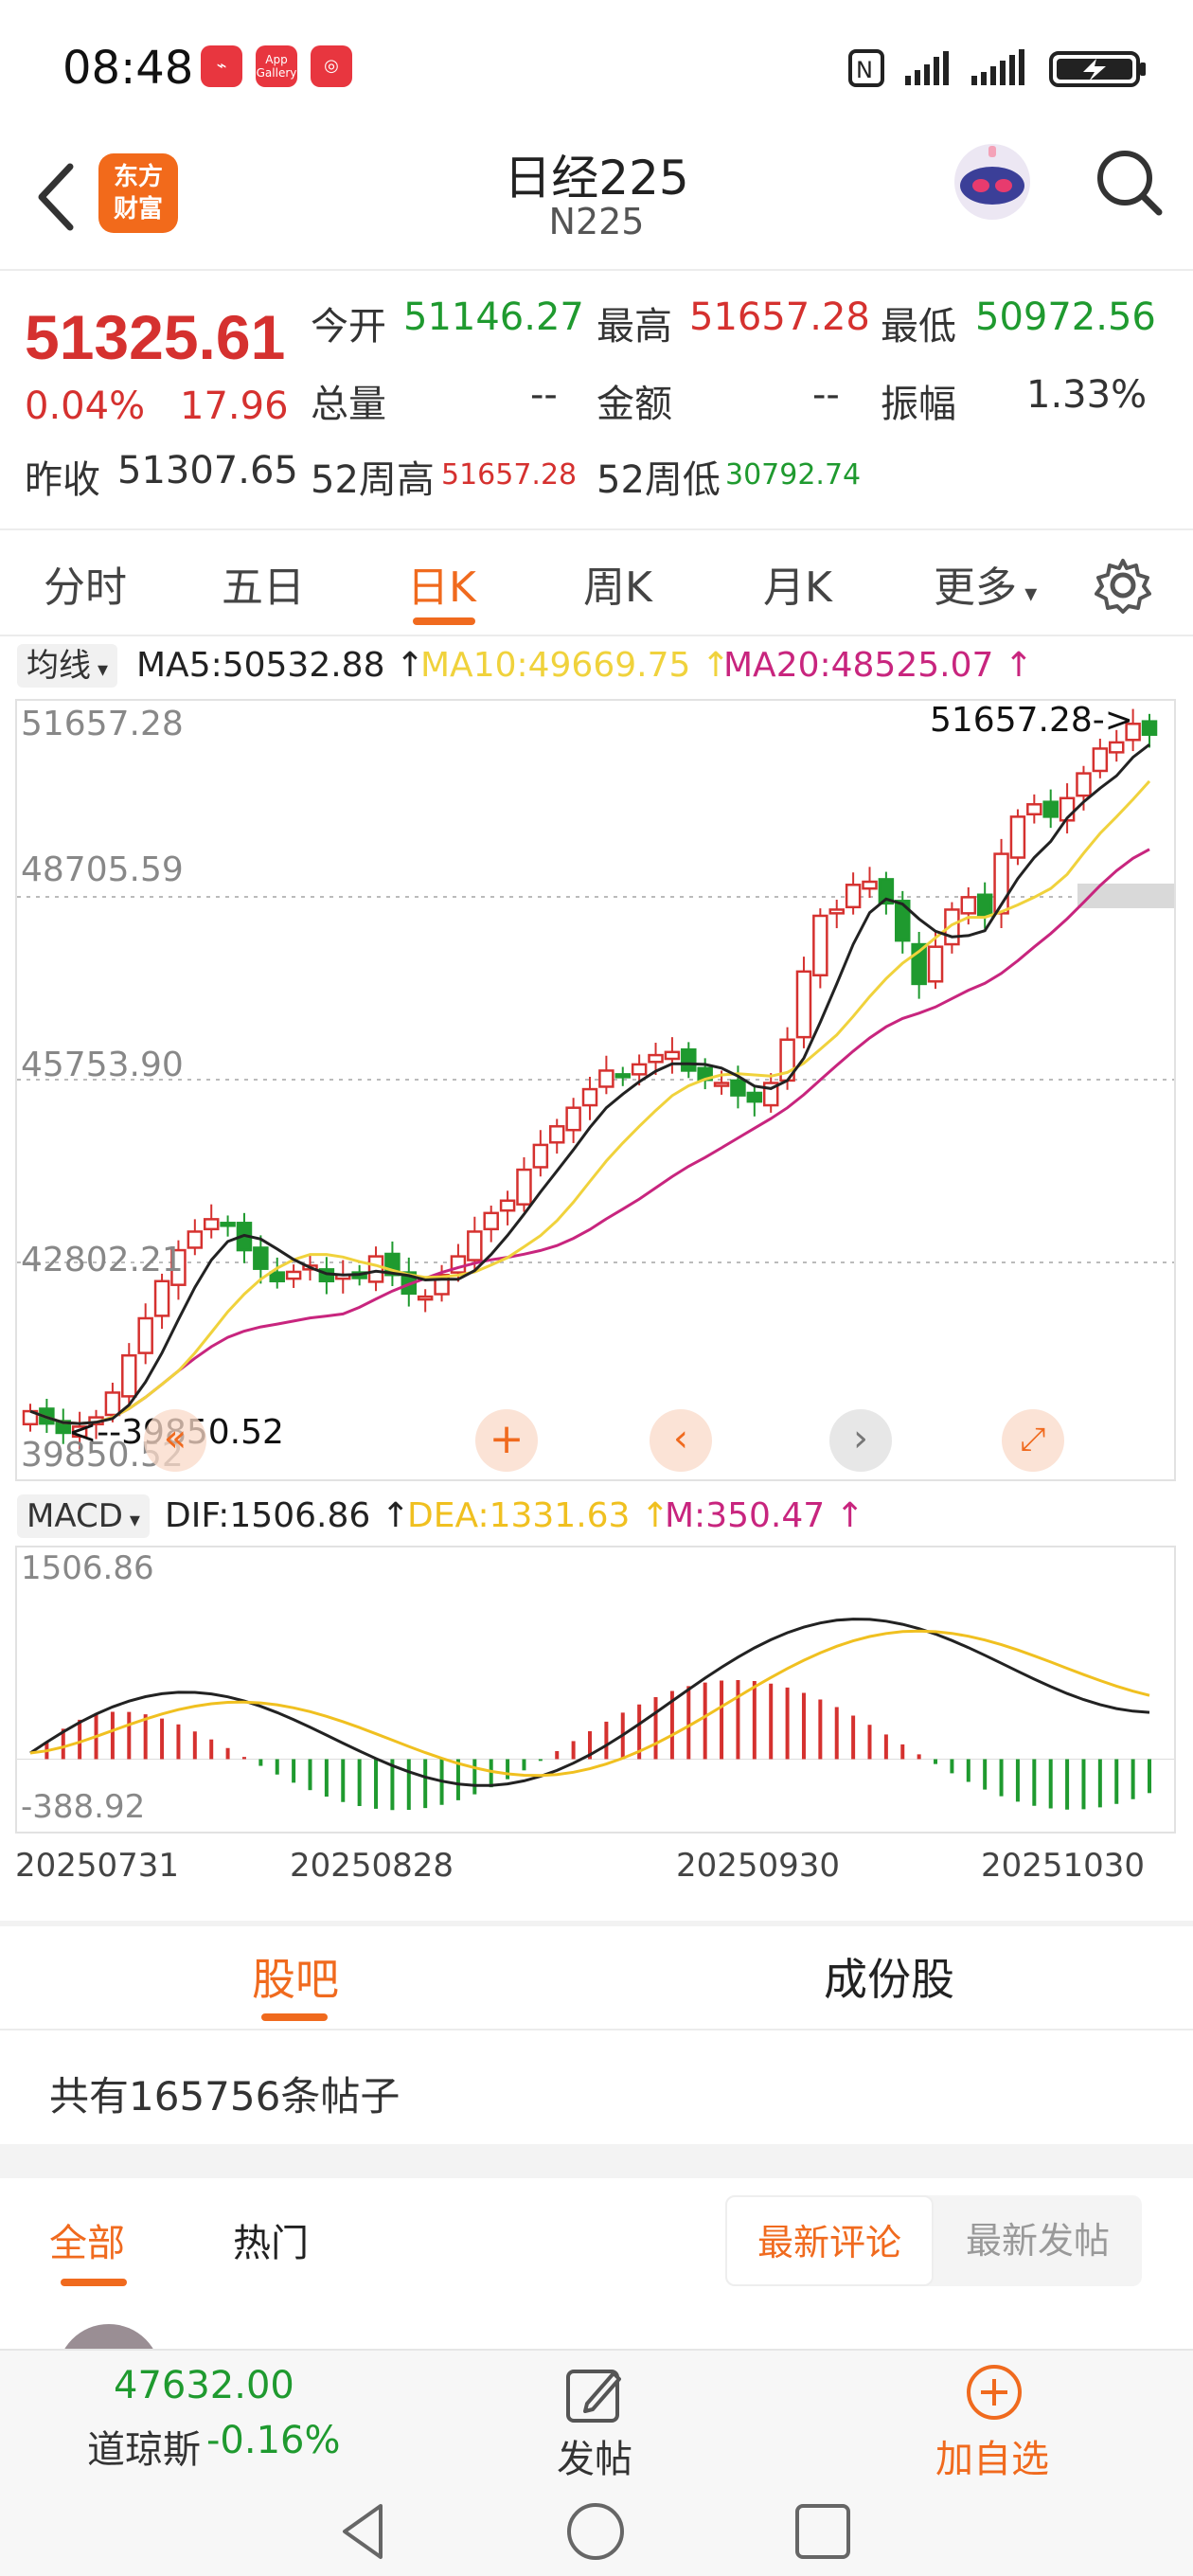 This screenshot has height=2576, width=1193. I want to click on macd-svg, so click(595, 1714).